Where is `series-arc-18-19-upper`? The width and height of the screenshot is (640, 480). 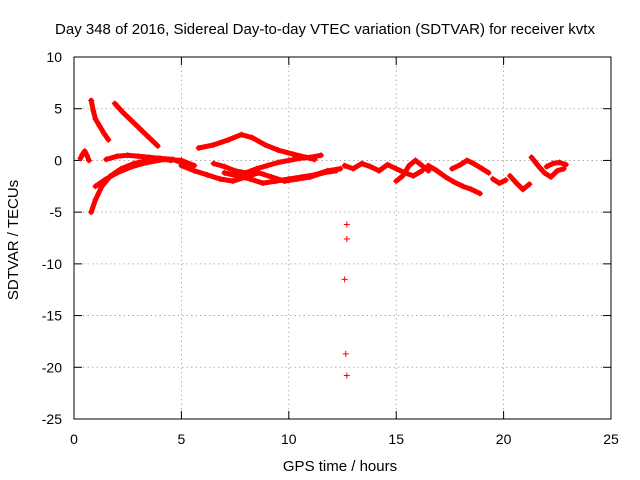
series-arc-18-19-upper is located at coordinates (470, 166).